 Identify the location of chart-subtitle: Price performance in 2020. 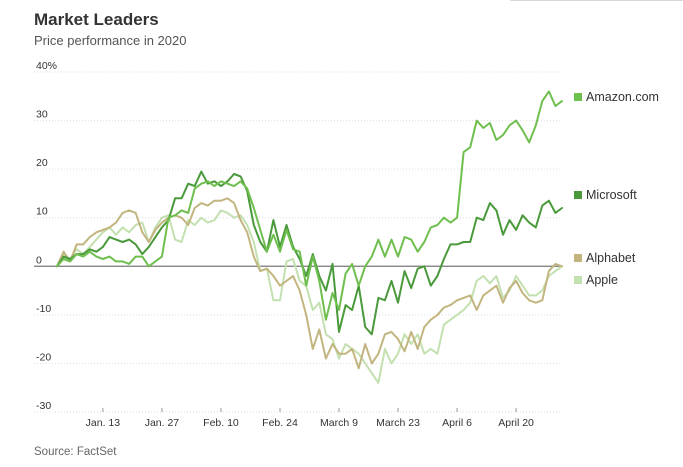
(110, 40).